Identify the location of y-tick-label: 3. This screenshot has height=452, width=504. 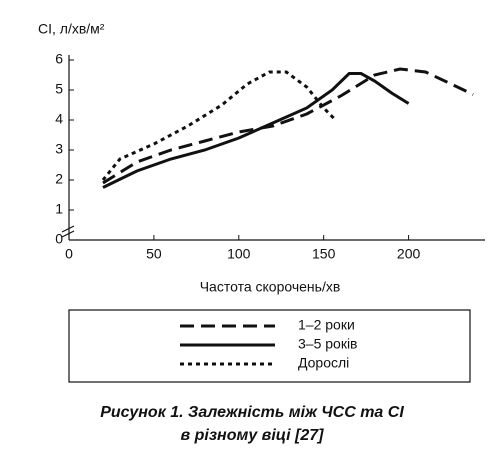
(59, 149).